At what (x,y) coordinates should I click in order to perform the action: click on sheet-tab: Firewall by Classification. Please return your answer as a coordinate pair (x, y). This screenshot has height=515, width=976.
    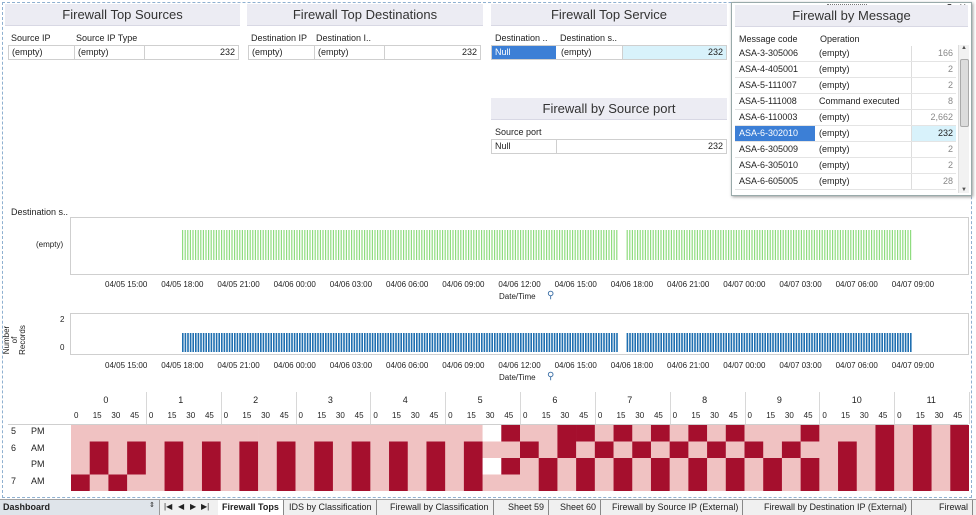
    Looking at the image, I should click on (440, 507).